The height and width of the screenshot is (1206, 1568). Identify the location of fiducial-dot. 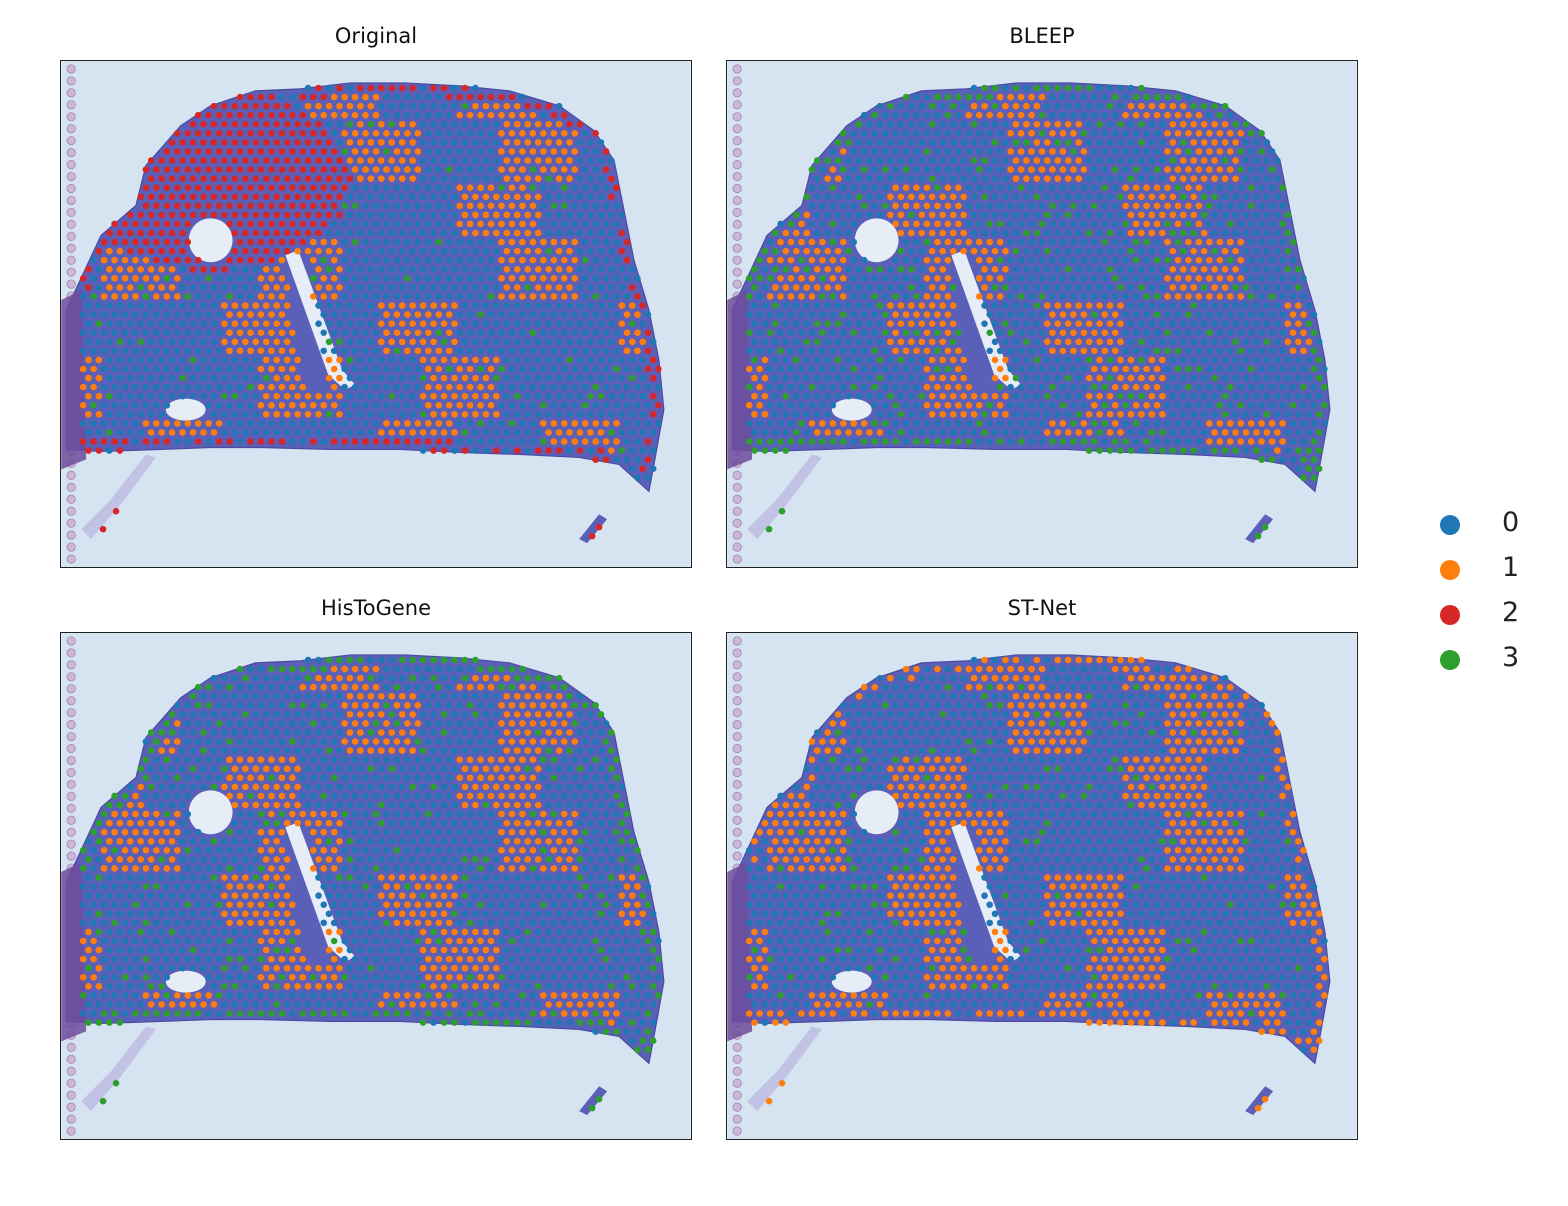
(737, 547).